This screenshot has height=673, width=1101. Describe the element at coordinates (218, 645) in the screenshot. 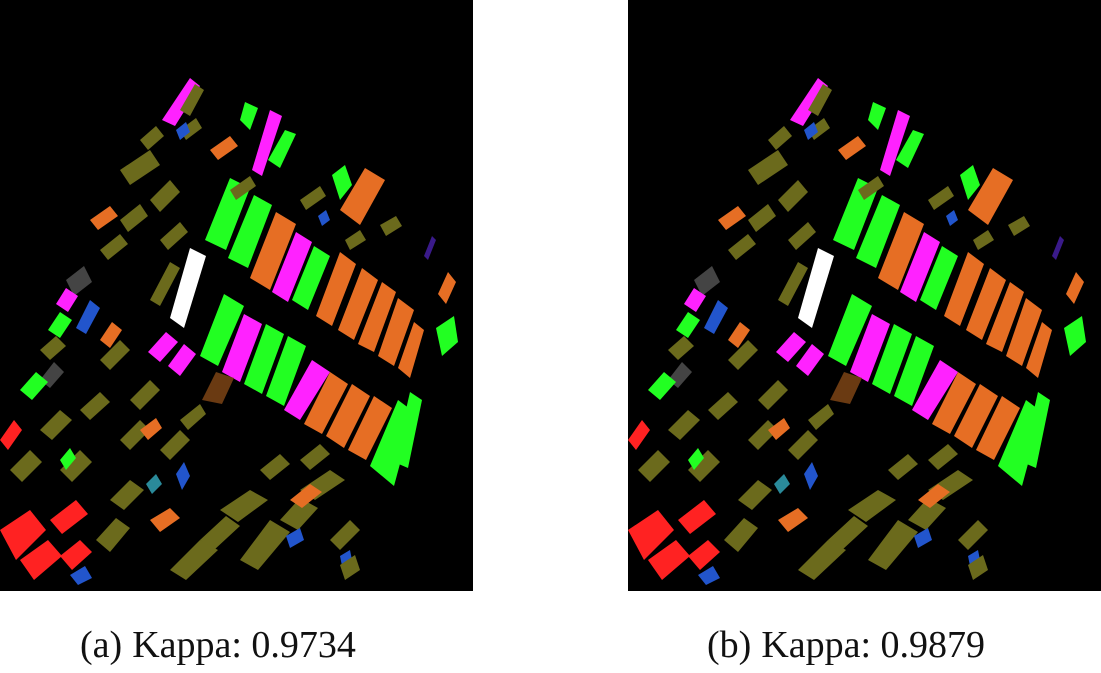

I see `caption-a: (a) Kappa: 0.9734` at that location.